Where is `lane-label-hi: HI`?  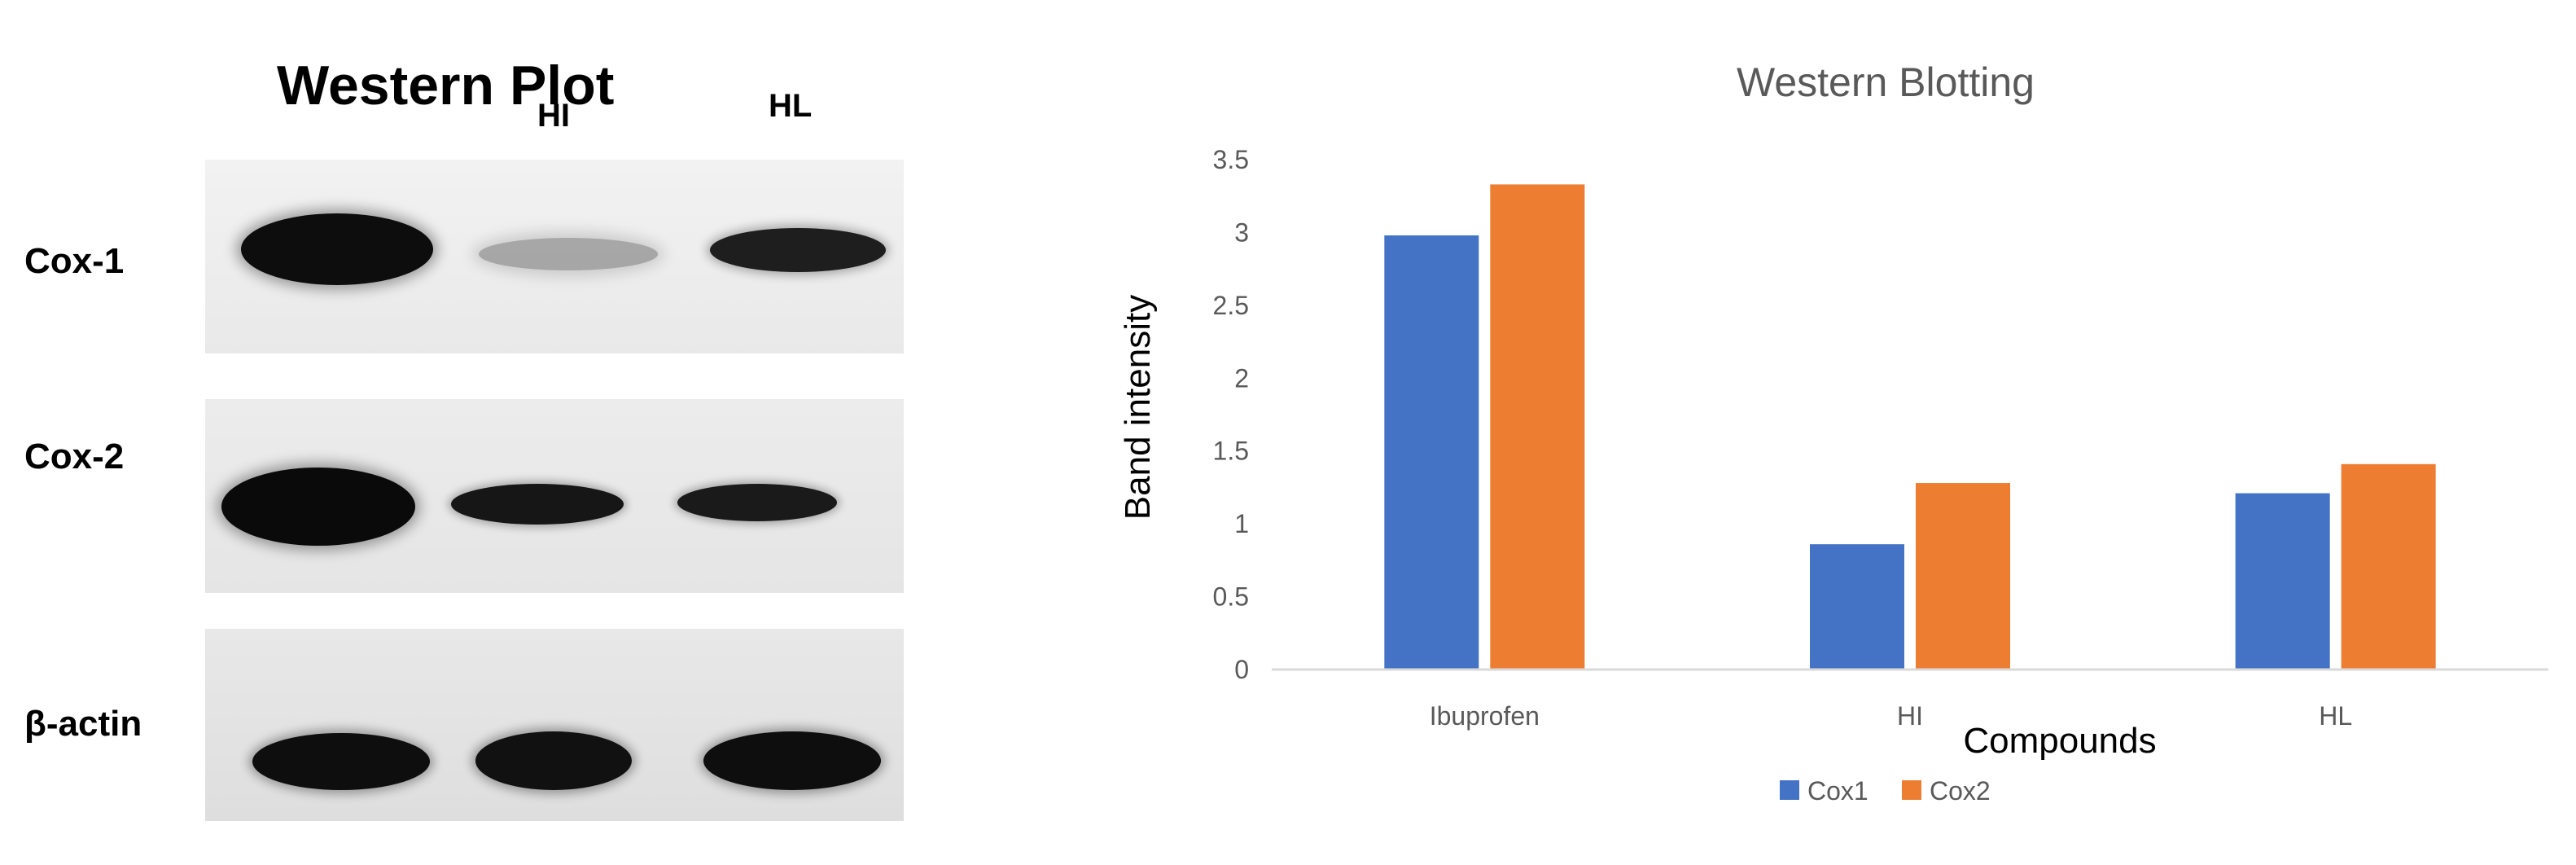 lane-label-hi: HI is located at coordinates (553, 116).